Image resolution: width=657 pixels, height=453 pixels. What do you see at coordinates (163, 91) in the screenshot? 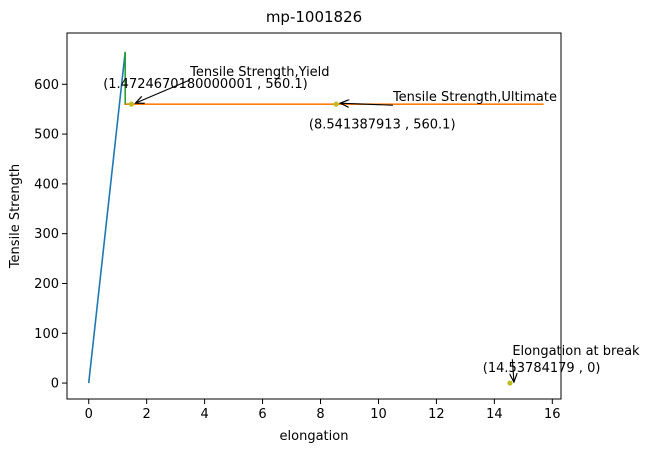
I see `annotation-yield-arrow` at bounding box center [163, 91].